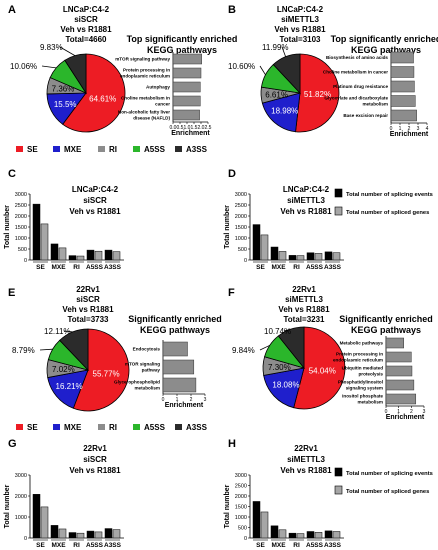  What do you see at coordinates (73, 149) in the screenshot?
I see `legend-label-mxe: MXE` at bounding box center [73, 149].